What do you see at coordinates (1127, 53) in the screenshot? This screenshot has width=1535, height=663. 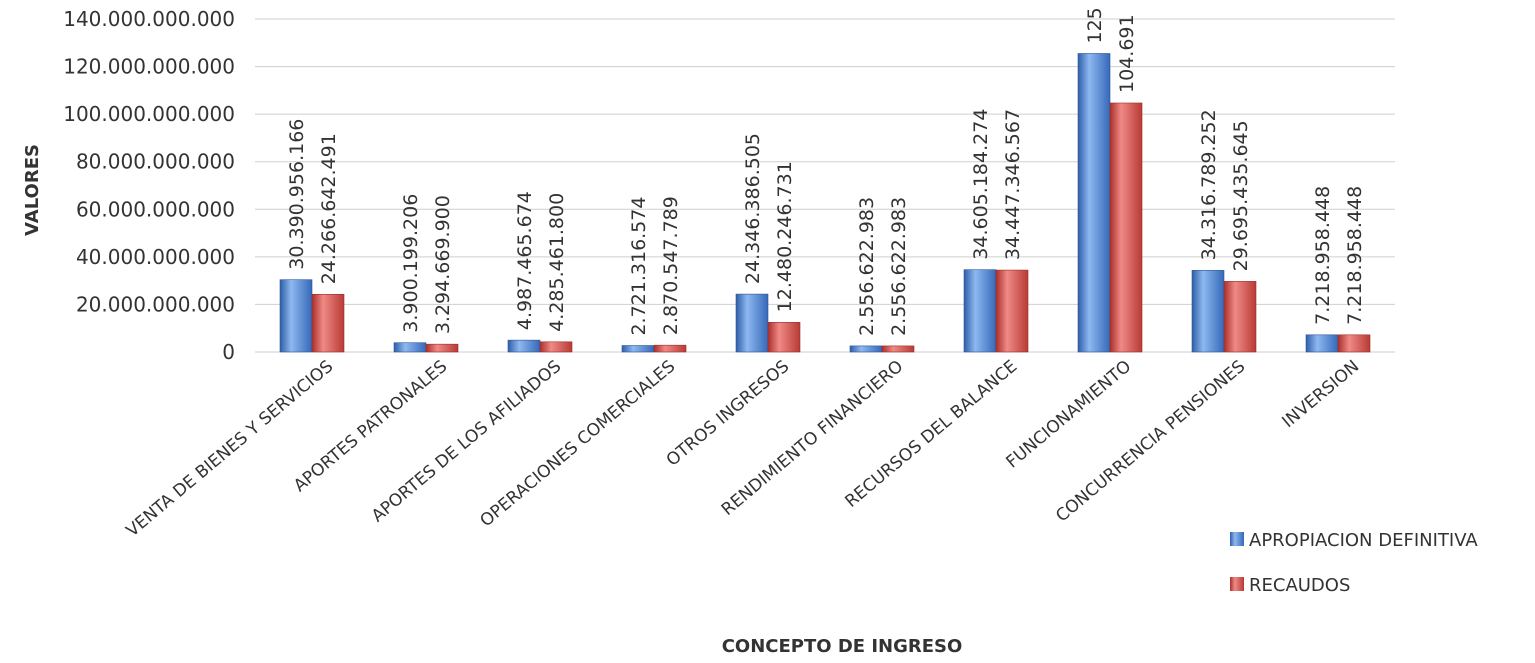 I see `data-label-recaudos-7: 104.691` at bounding box center [1127, 53].